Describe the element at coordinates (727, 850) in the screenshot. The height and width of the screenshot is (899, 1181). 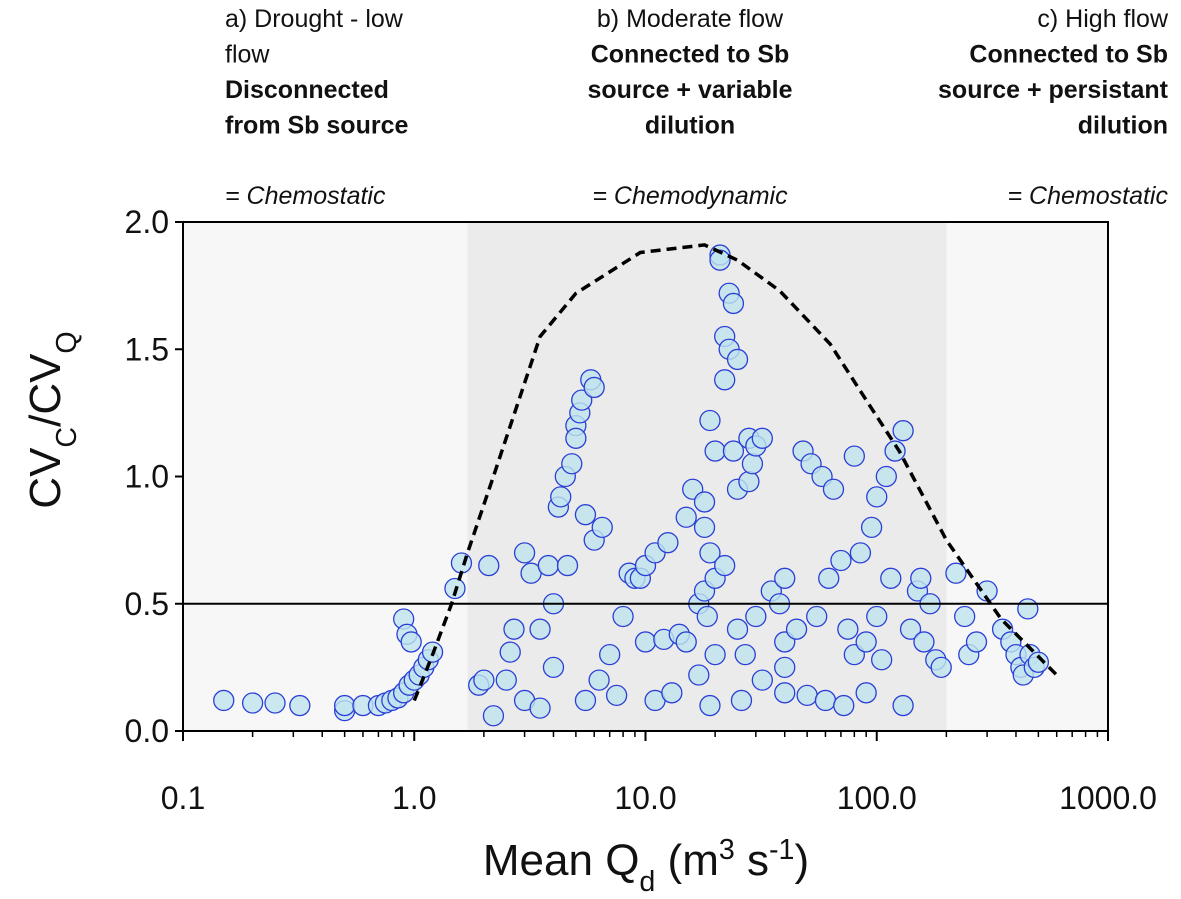
I see `label-part: 3` at that location.